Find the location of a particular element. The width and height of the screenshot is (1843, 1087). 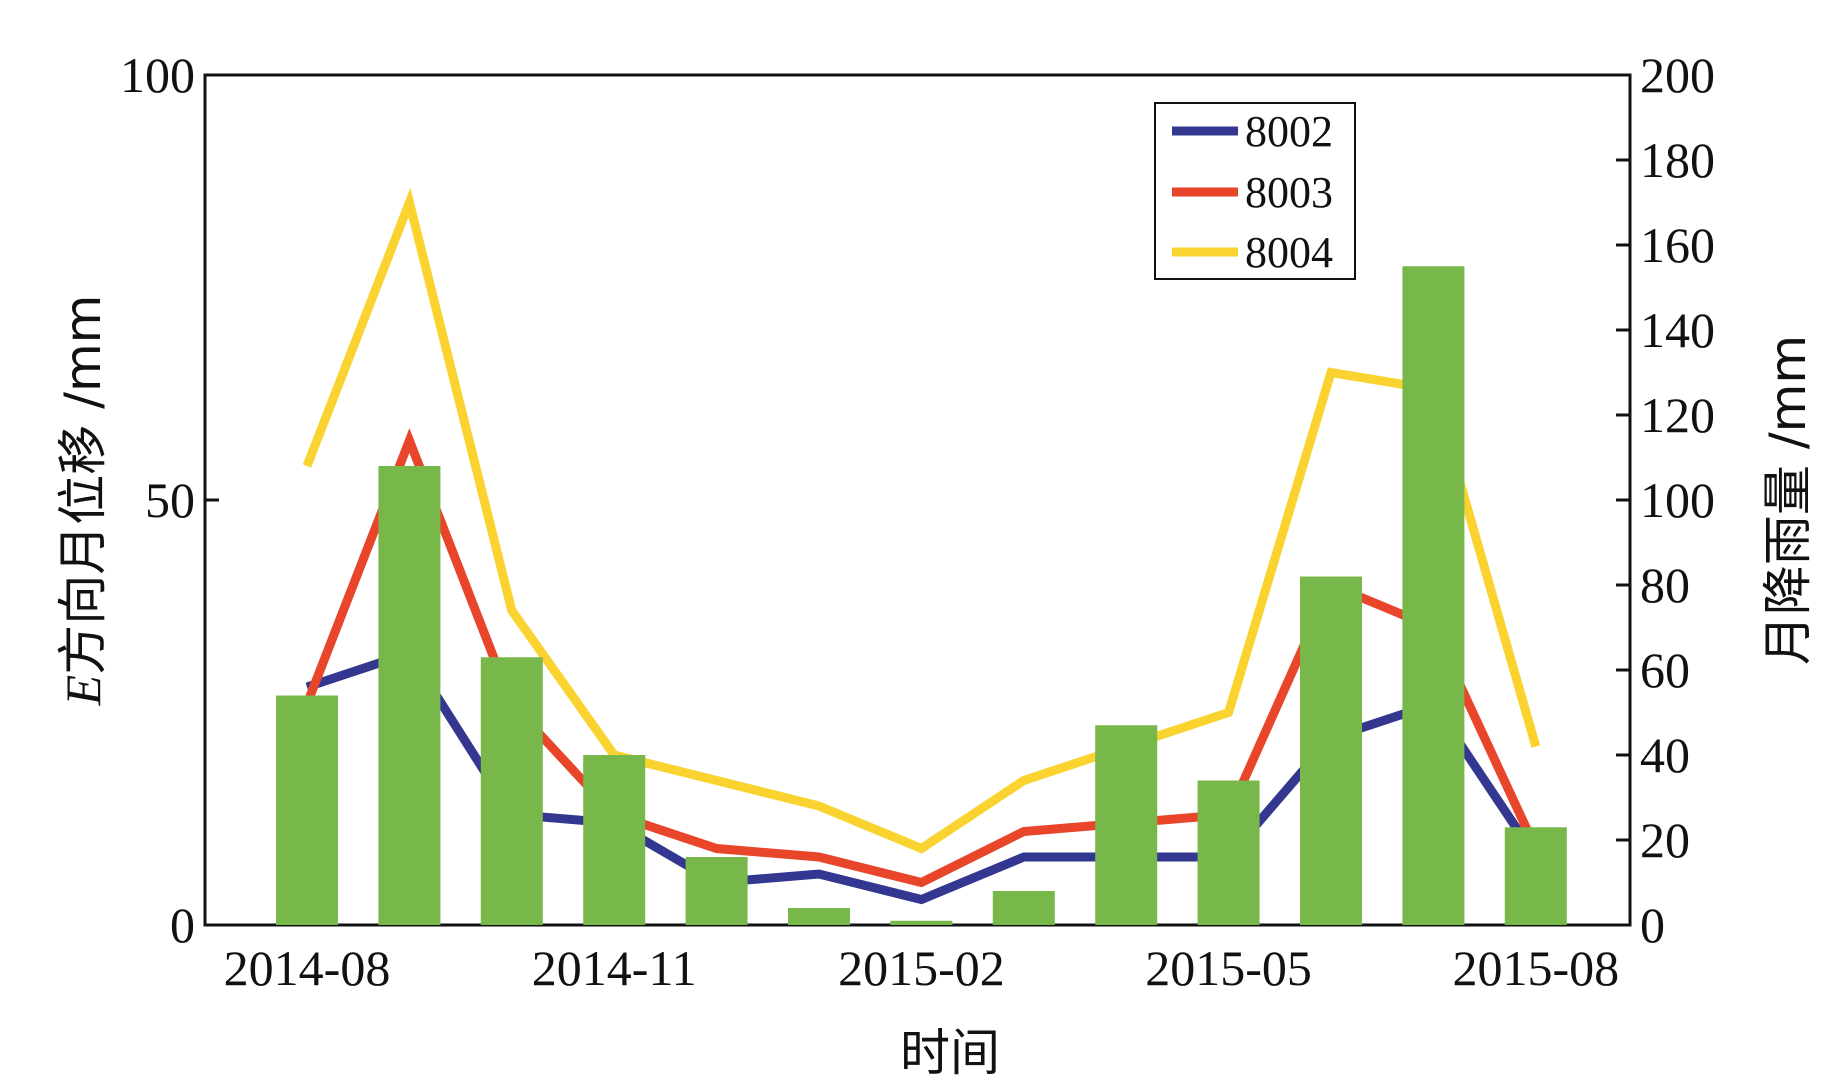

legend-label-8002: 8002 is located at coordinates (1289, 131).